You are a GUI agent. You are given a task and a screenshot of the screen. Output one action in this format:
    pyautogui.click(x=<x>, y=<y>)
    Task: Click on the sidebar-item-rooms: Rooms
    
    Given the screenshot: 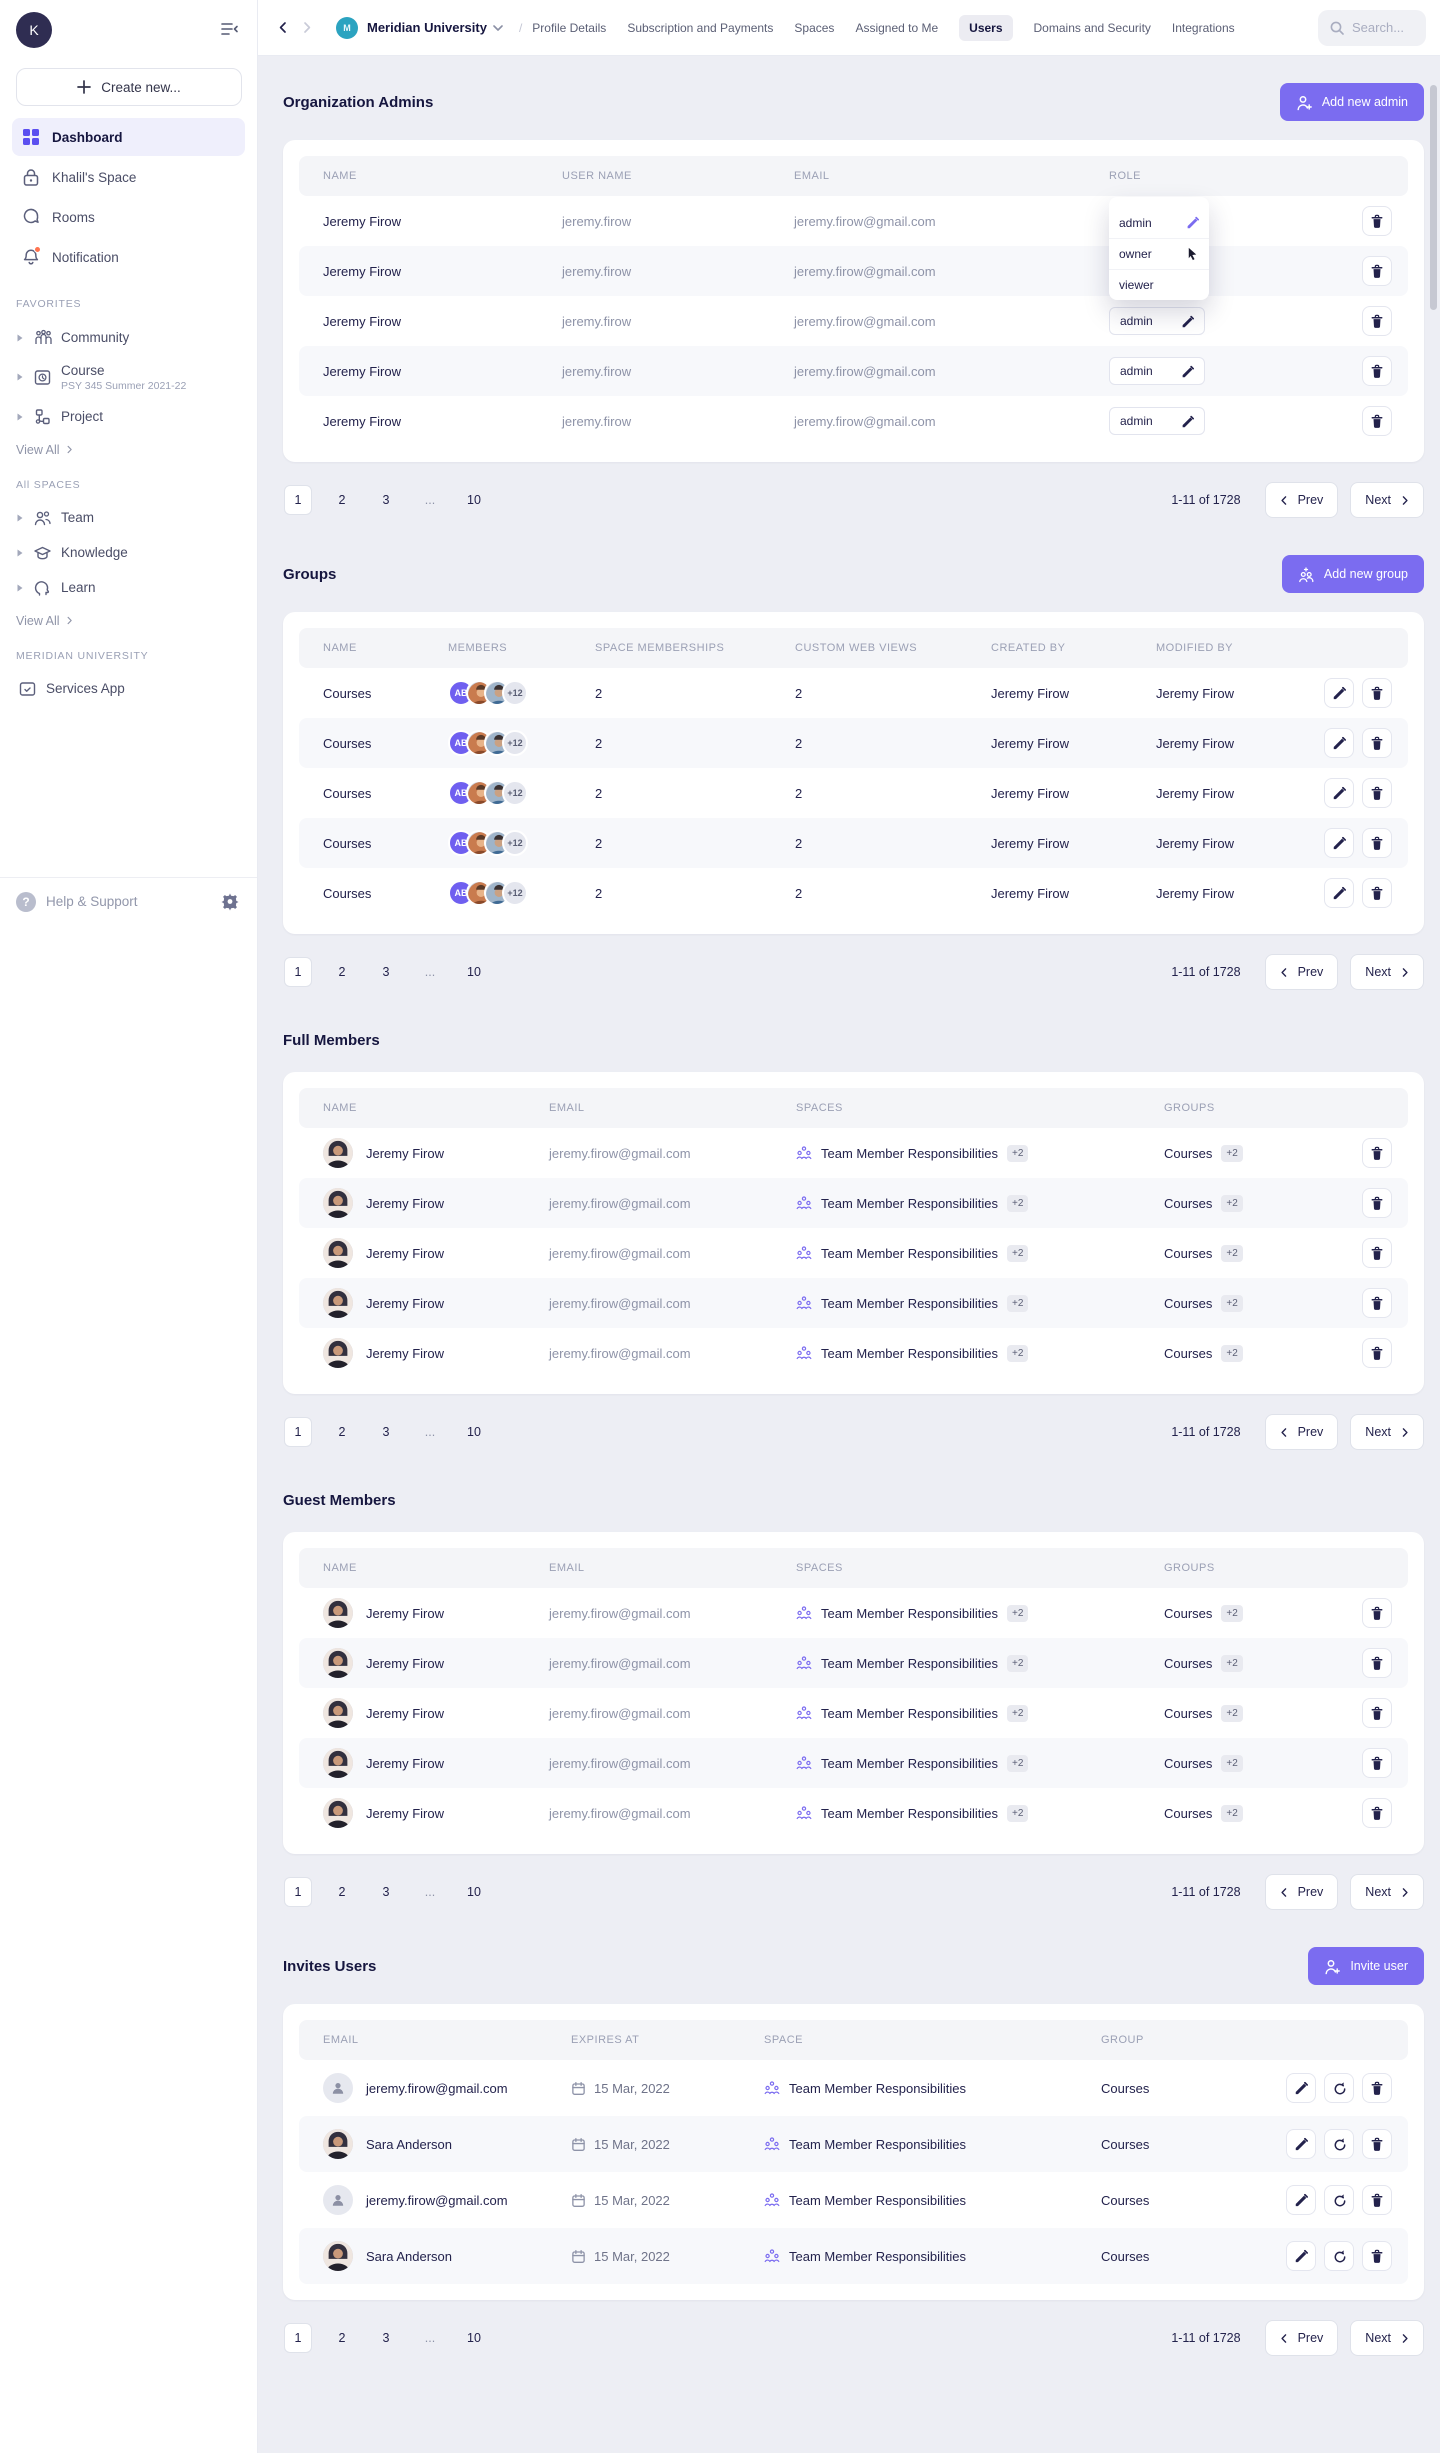 What is the action you would take?
    pyautogui.click(x=128, y=217)
    